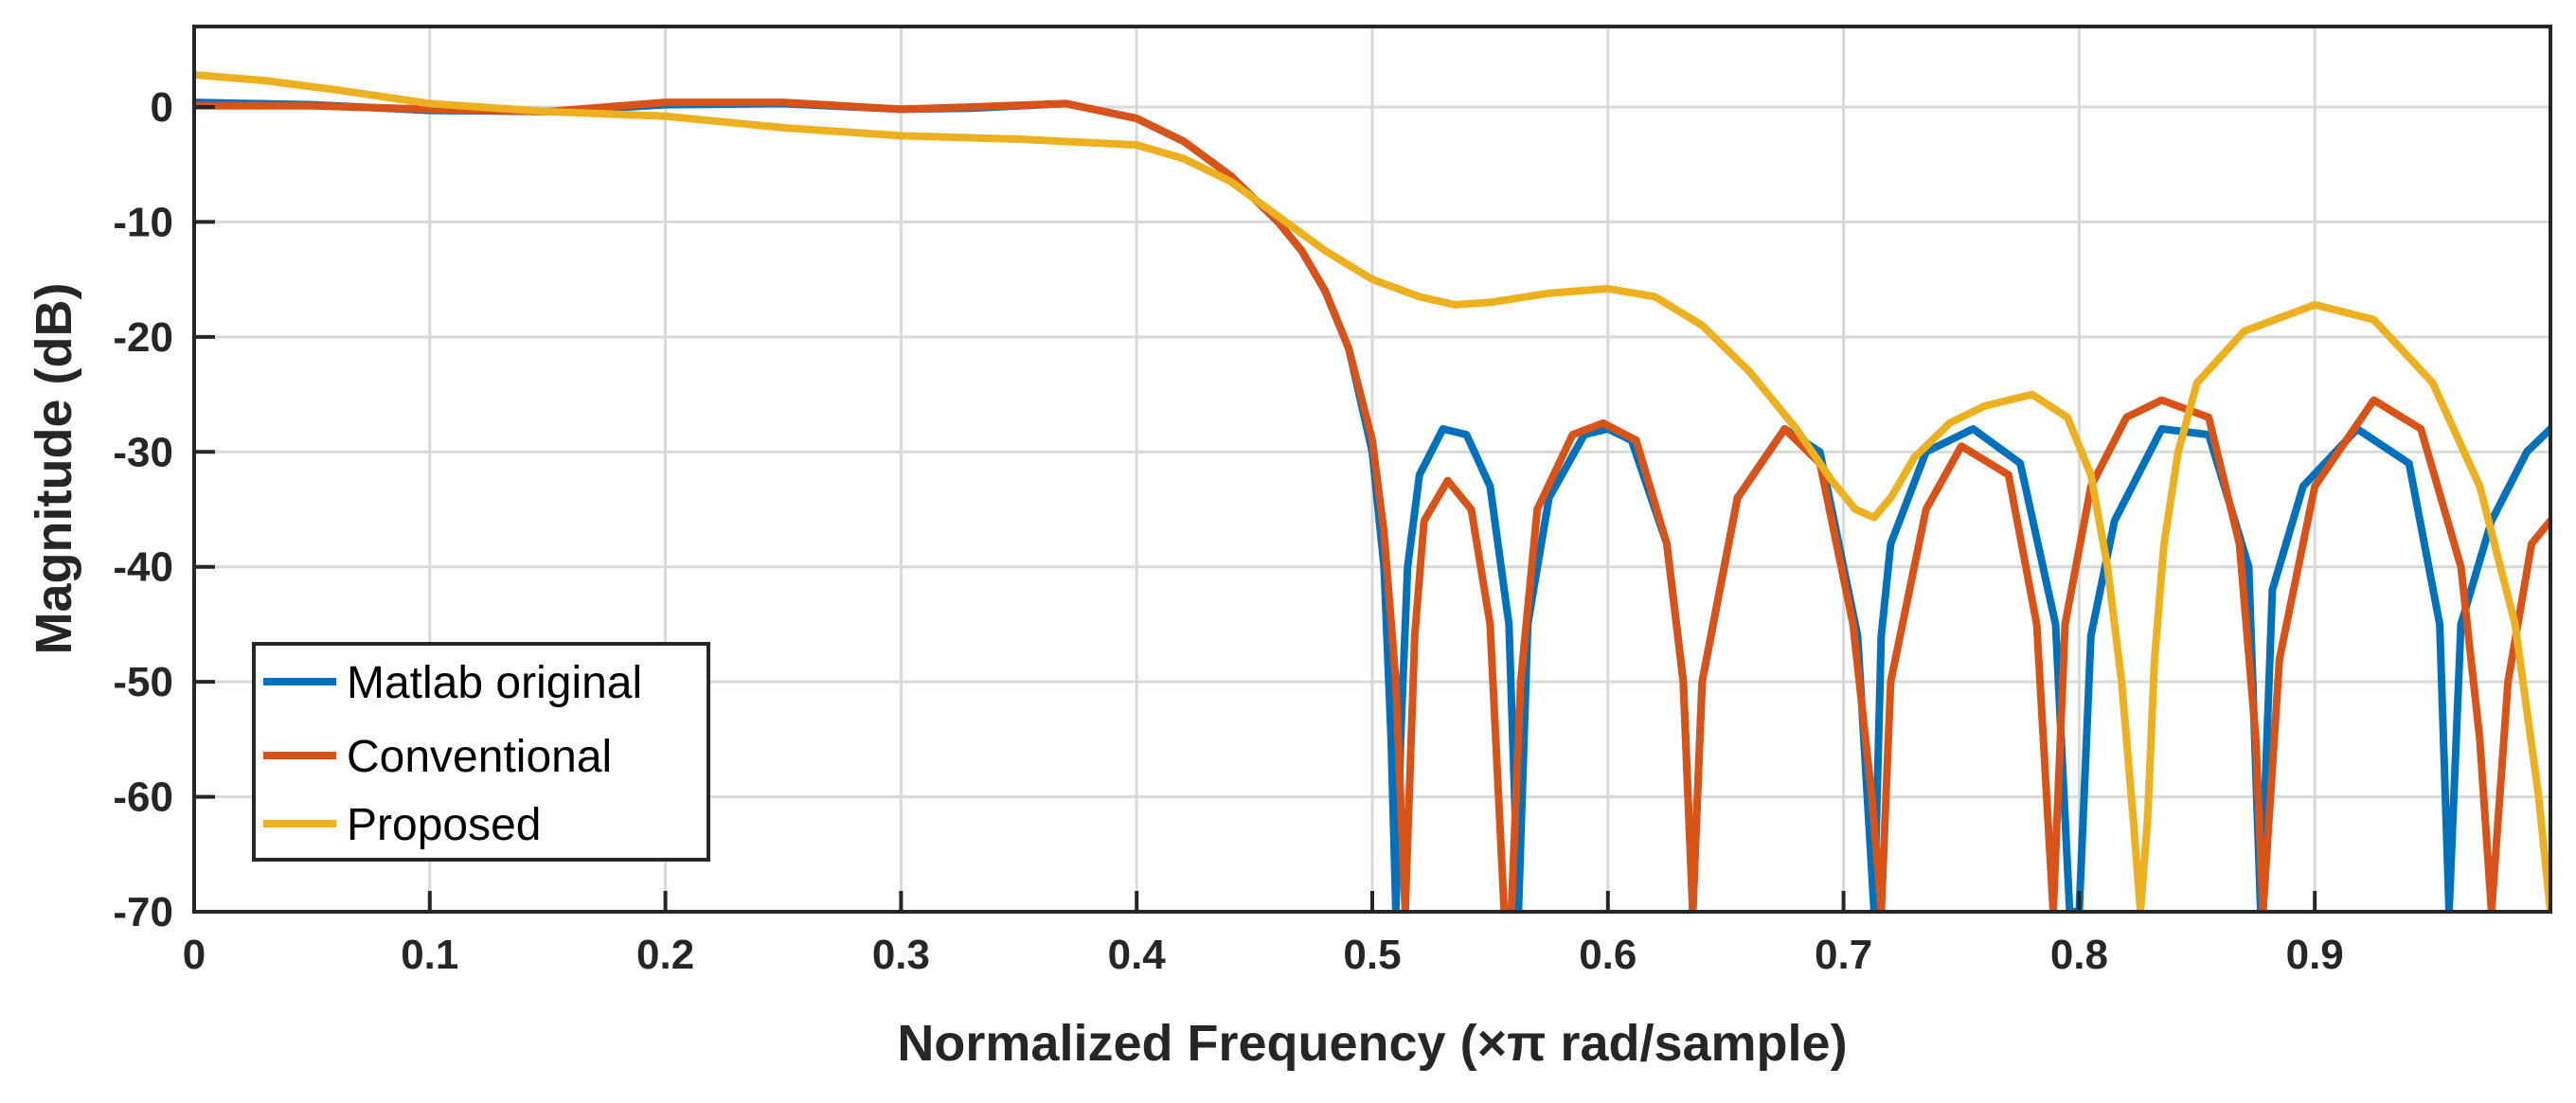 The image size is (2576, 1103). I want to click on x-tick-label: 0.4, so click(1137, 955).